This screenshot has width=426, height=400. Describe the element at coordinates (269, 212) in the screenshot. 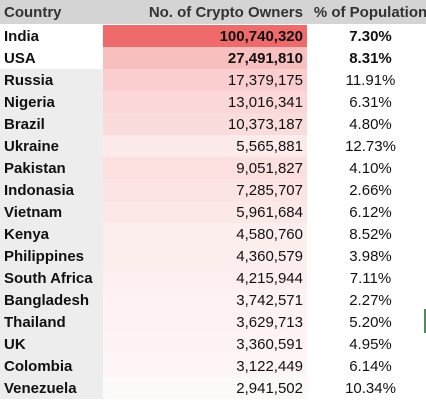

I see `owners-value: 5,961,684` at that location.